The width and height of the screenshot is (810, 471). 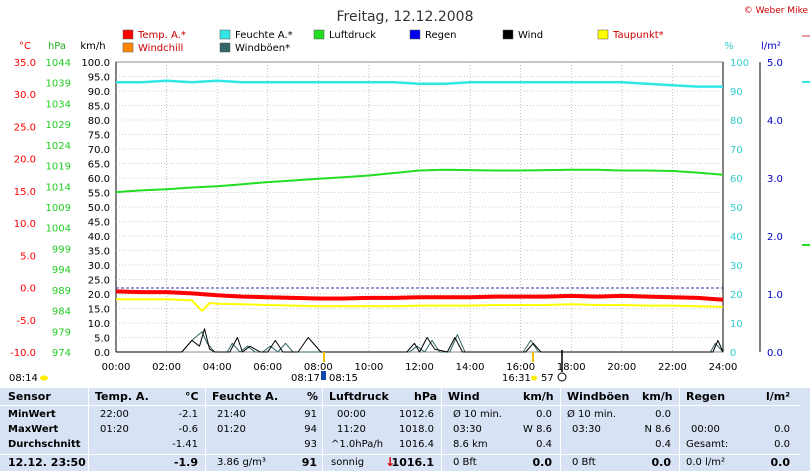 I want to click on legend-label: Windböen*, so click(x=262, y=48).